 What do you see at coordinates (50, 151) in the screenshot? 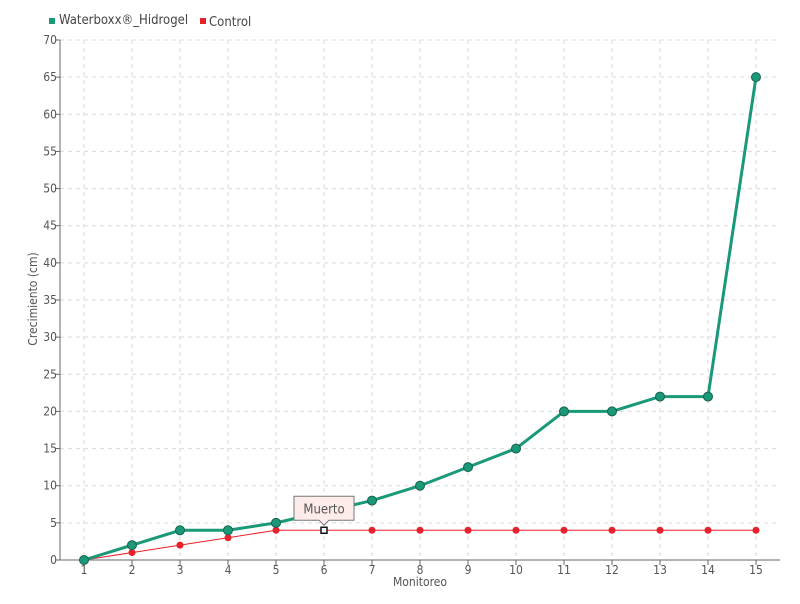
I see `y-tick-label: 55` at bounding box center [50, 151].